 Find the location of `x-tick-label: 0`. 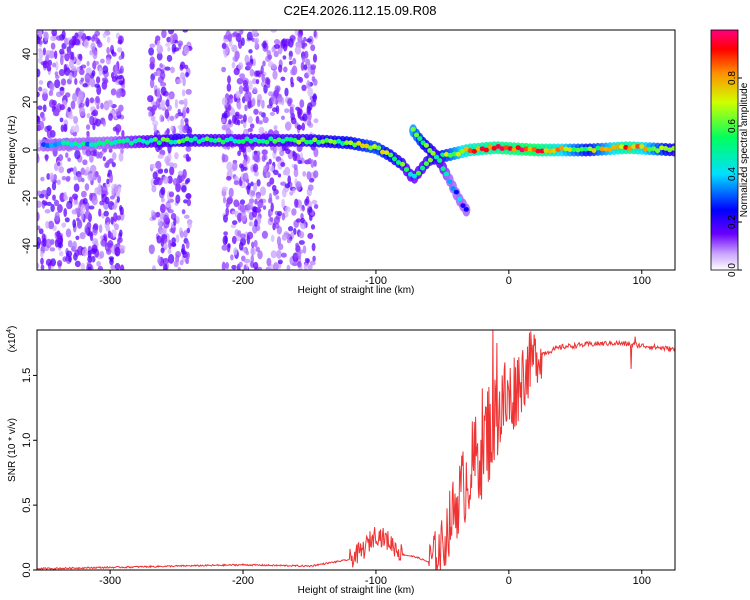

x-tick-label: 0 is located at coordinates (509, 581).